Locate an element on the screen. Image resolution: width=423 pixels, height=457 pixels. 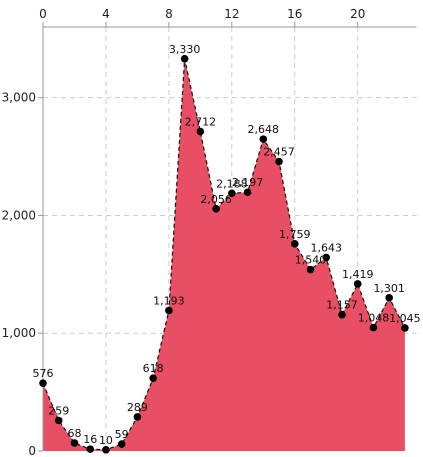
data-label: 259 is located at coordinates (58, 410).